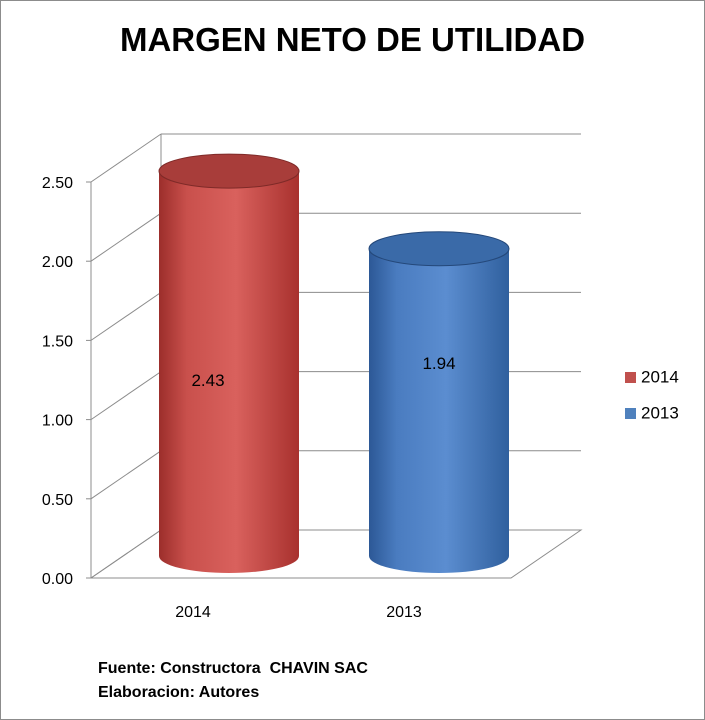  I want to click on floor, so click(336, 554).